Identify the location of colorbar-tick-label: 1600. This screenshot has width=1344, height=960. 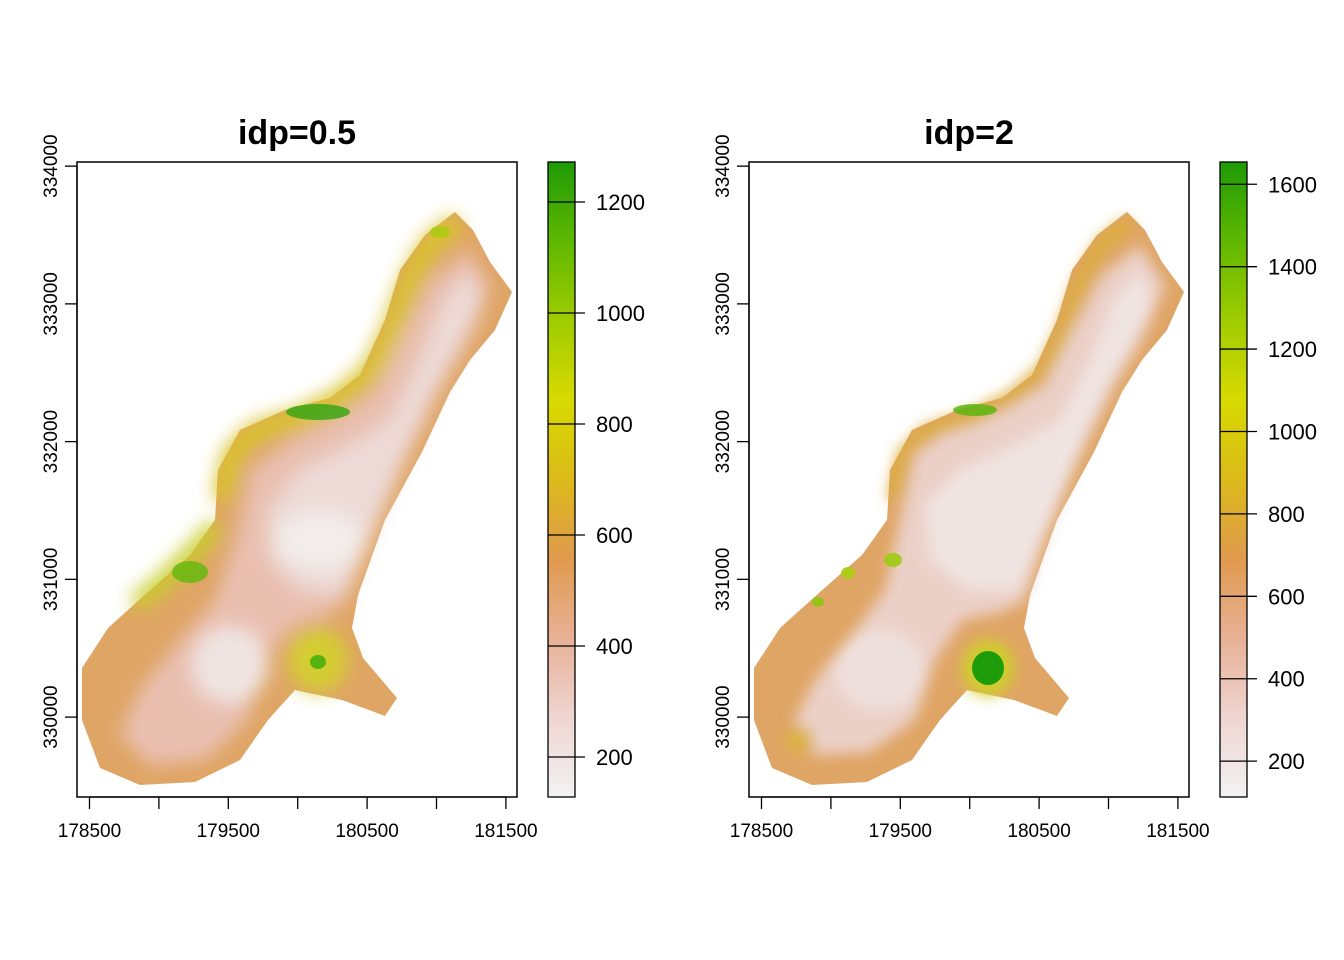
(1292, 184).